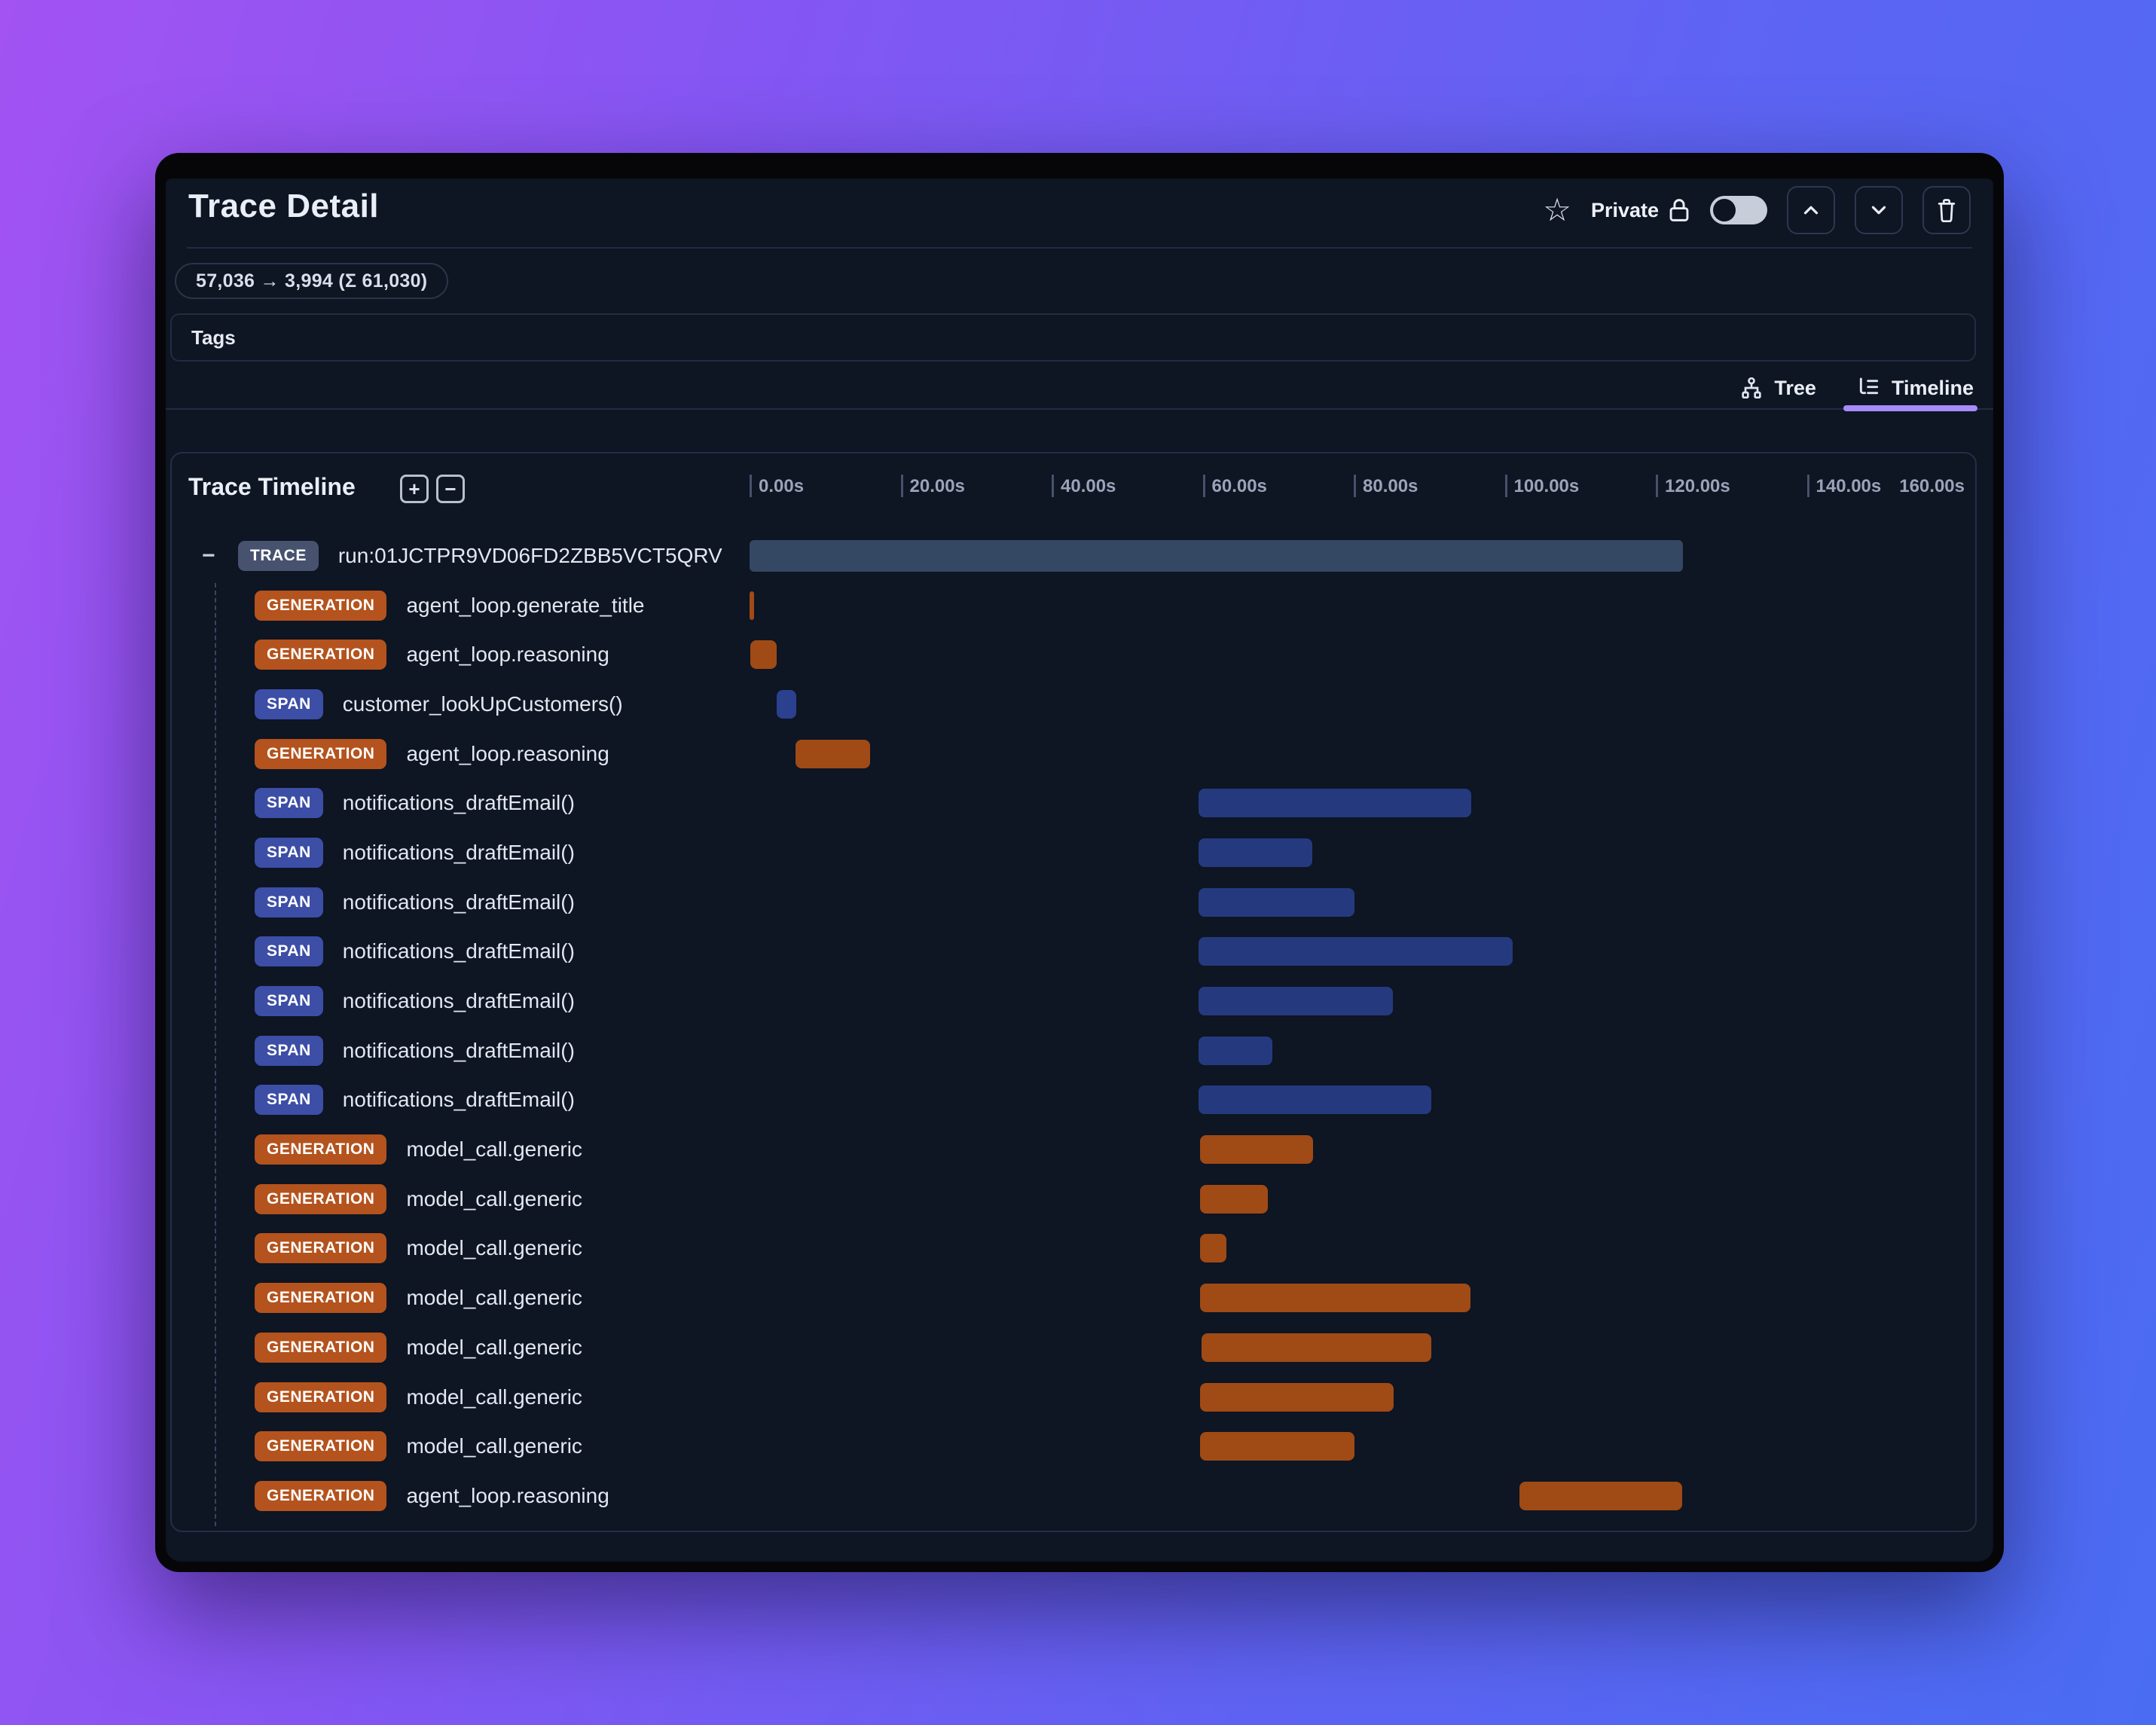  I want to click on timeline-row-span: SPAN customer_lookUpCustomers(), so click(1073, 704).